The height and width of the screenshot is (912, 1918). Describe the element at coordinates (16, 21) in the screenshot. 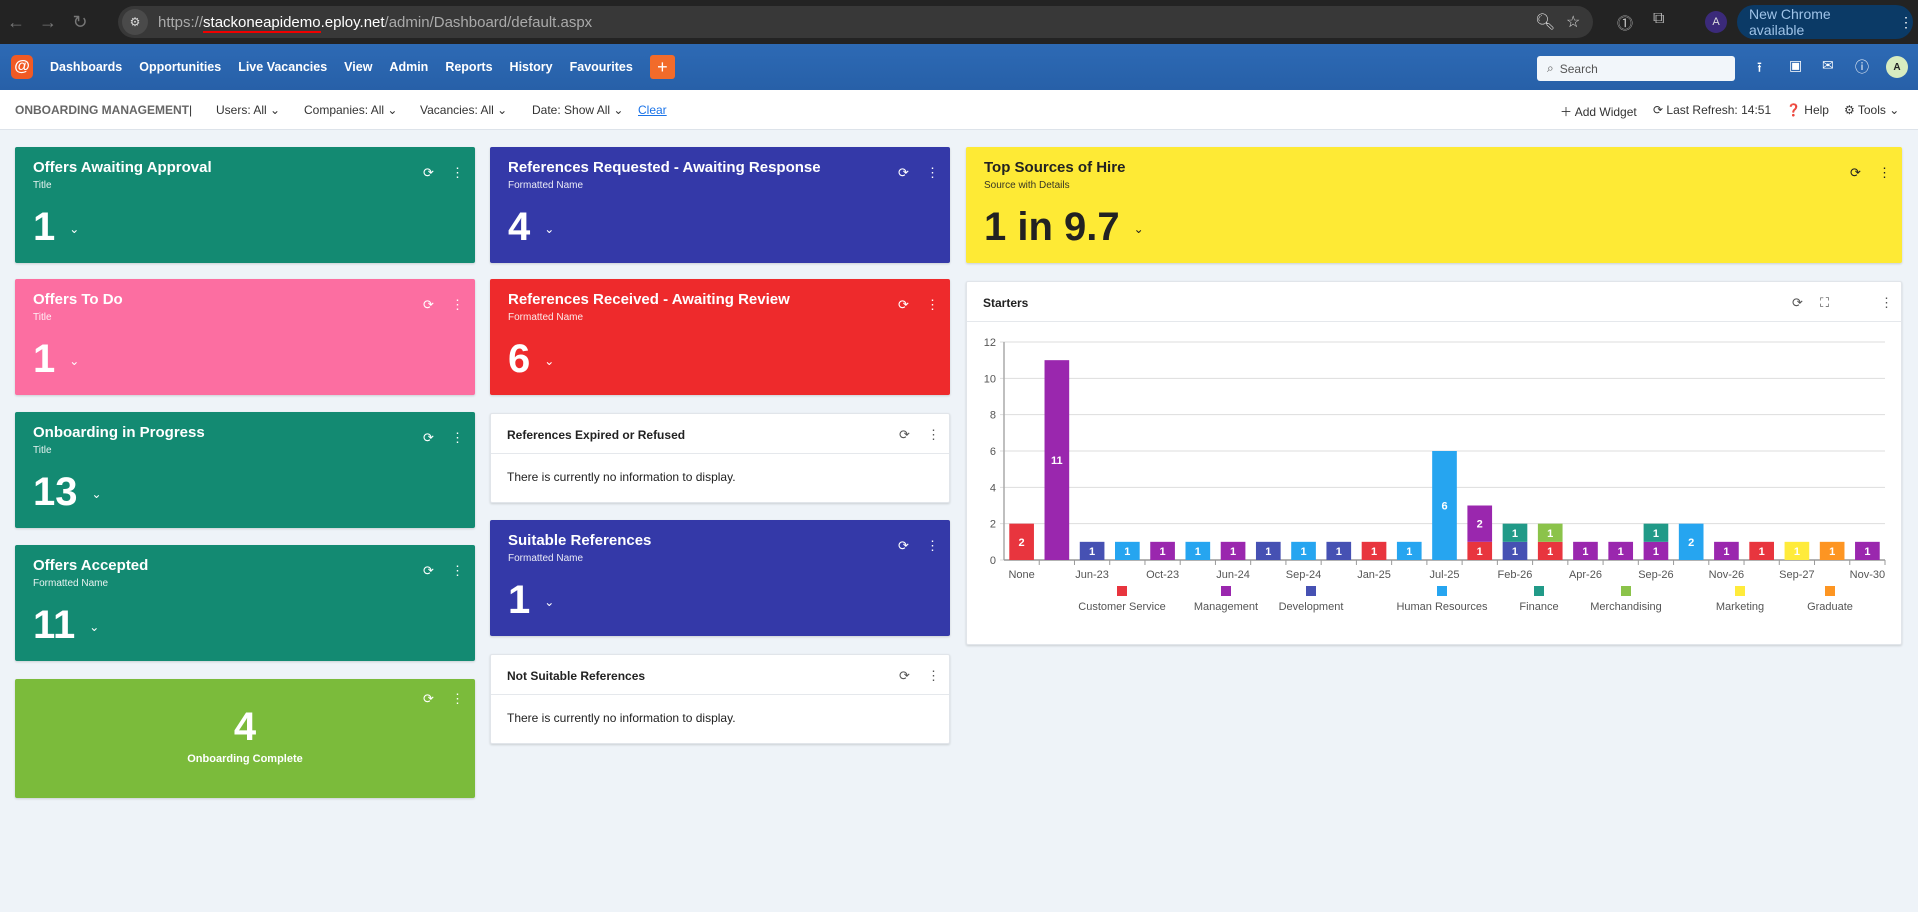

I see `back-icon: ←` at that location.